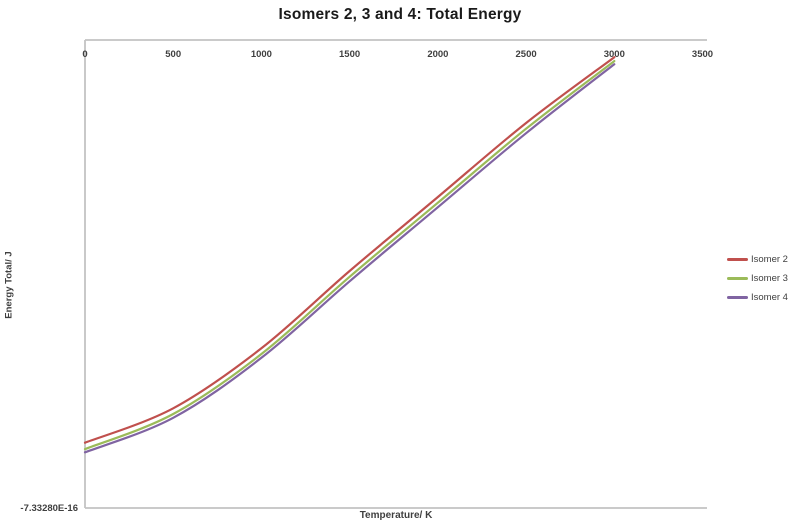 The width and height of the screenshot is (800, 529). I want to click on legend-item-isomer-4: Isomer 4, so click(757, 297).